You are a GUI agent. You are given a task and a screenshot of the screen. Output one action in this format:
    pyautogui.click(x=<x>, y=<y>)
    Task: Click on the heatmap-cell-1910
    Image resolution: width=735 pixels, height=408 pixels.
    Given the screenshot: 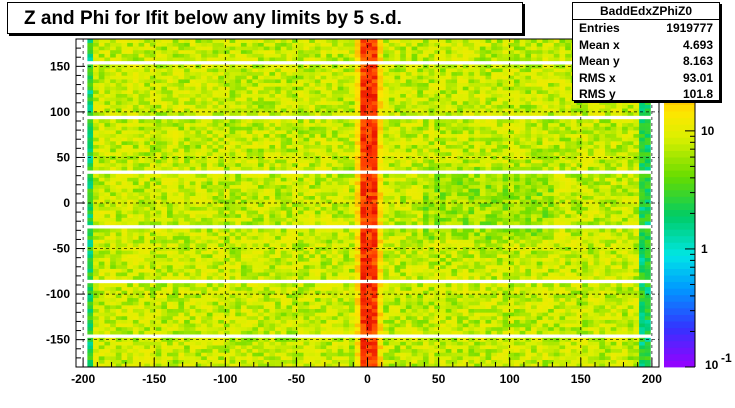 What is the action you would take?
    pyautogui.click(x=255, y=292)
    